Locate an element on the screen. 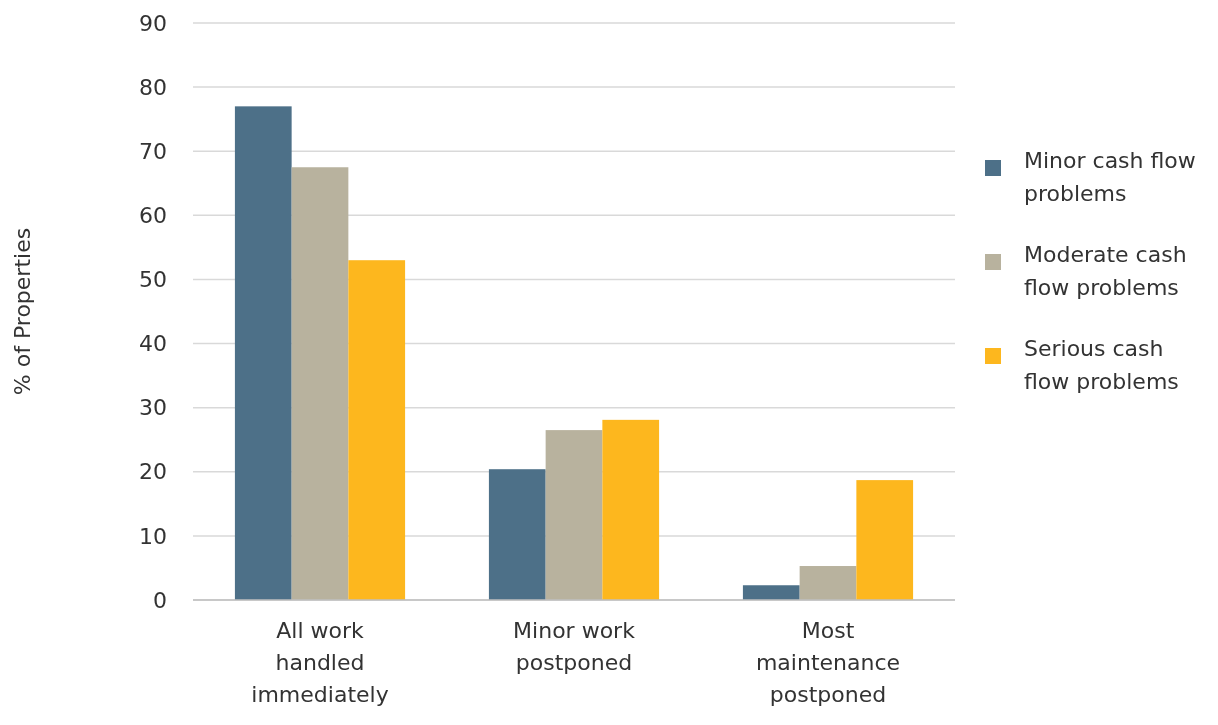 Image resolution: width=1218 pixels, height=725 pixels. y-tick-label: 40 is located at coordinates (153, 344).